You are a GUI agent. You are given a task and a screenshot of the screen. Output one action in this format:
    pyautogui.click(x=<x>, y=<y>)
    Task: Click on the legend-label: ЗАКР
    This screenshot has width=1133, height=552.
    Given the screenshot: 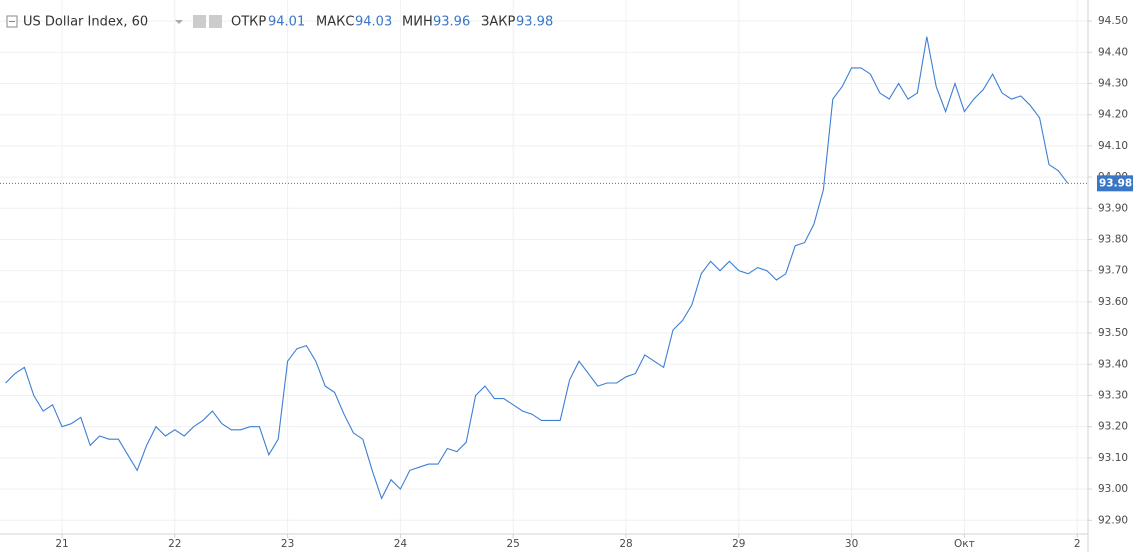 What is the action you would take?
    pyautogui.click(x=498, y=22)
    